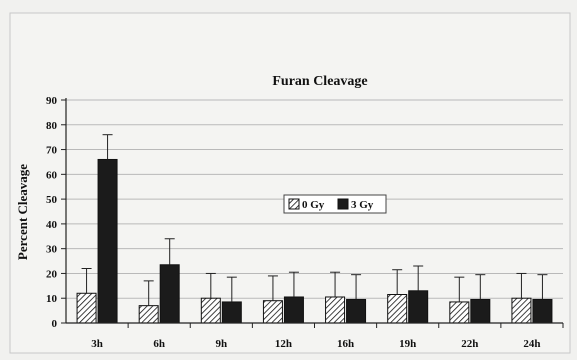 This screenshot has width=577, height=360. What do you see at coordinates (52, 126) in the screenshot?
I see `y-tick-label: 80` at bounding box center [52, 126].